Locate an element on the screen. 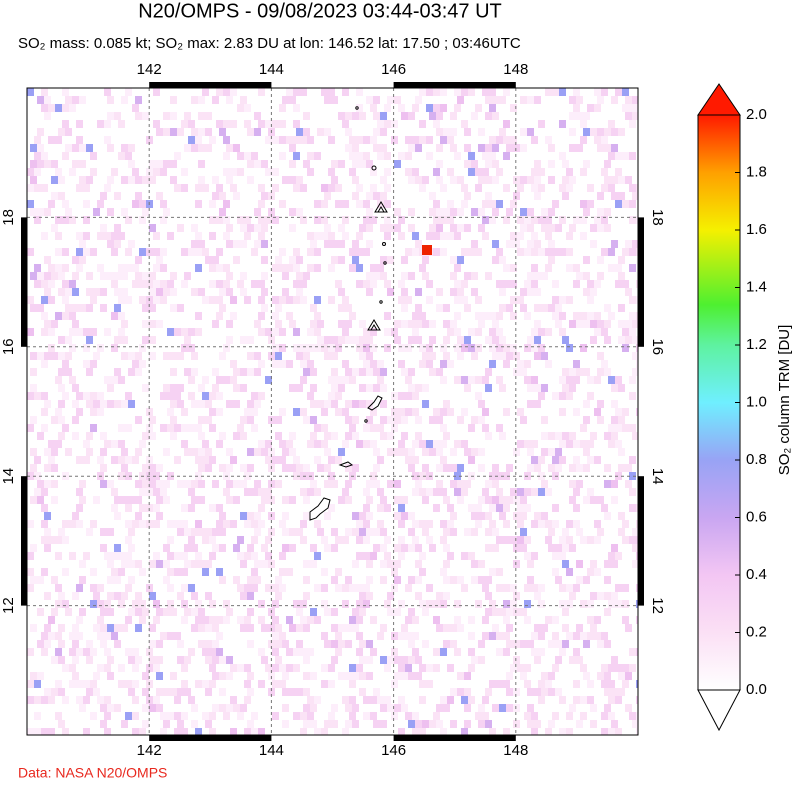  frame-bar is located at coordinates (24, 541).